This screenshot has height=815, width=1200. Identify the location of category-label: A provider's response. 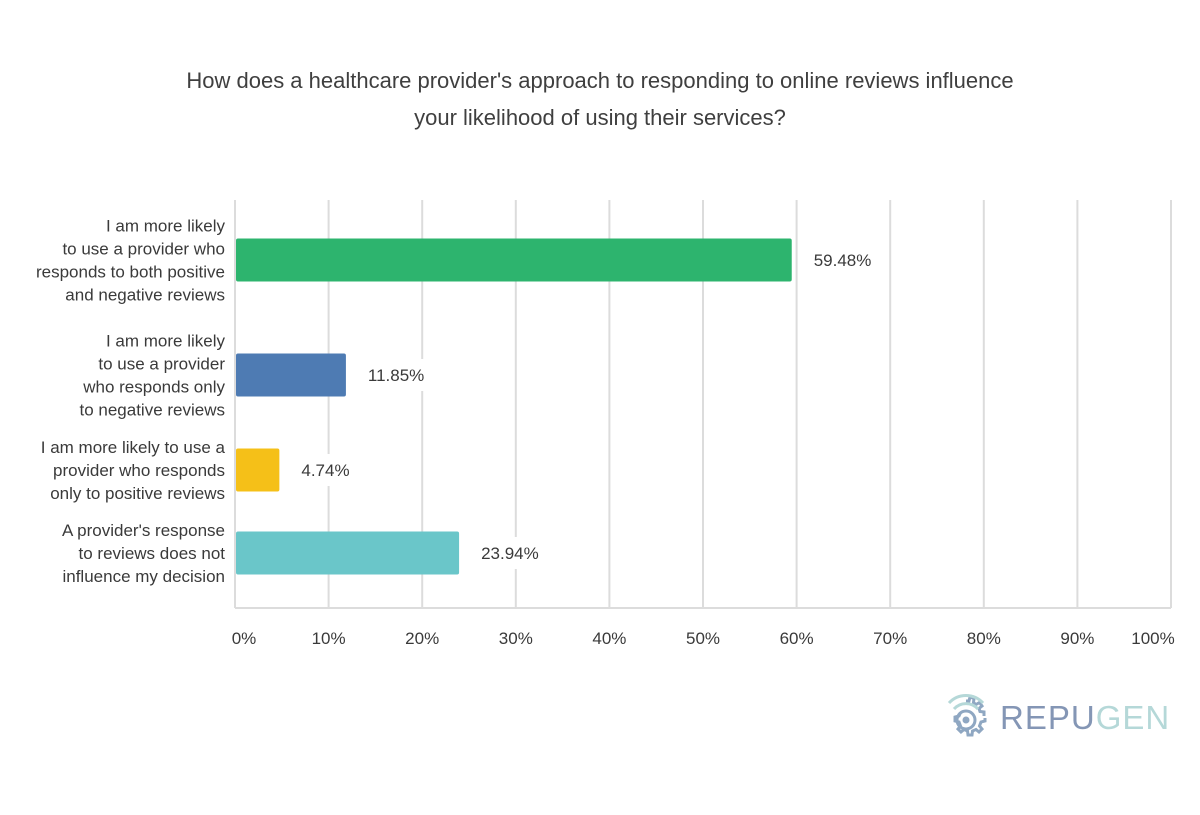
(143, 530).